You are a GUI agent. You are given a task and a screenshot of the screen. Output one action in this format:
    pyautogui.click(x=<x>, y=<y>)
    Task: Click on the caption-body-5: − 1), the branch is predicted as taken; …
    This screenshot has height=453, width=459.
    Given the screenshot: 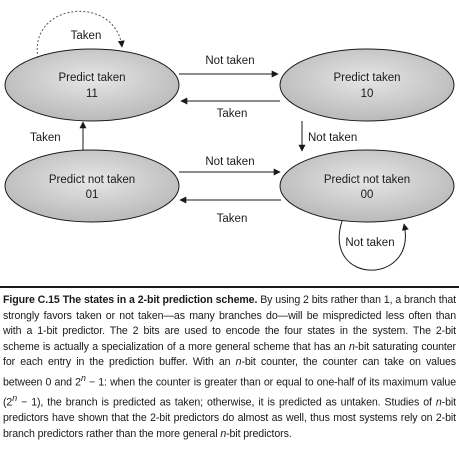 What is the action you would take?
    pyautogui.click(x=226, y=402)
    